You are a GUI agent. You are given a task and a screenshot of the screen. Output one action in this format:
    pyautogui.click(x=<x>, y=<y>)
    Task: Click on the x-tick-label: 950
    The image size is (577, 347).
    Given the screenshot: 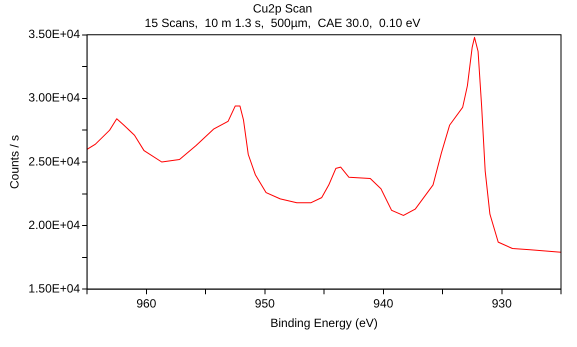 What is the action you would take?
    pyautogui.click(x=265, y=303)
    